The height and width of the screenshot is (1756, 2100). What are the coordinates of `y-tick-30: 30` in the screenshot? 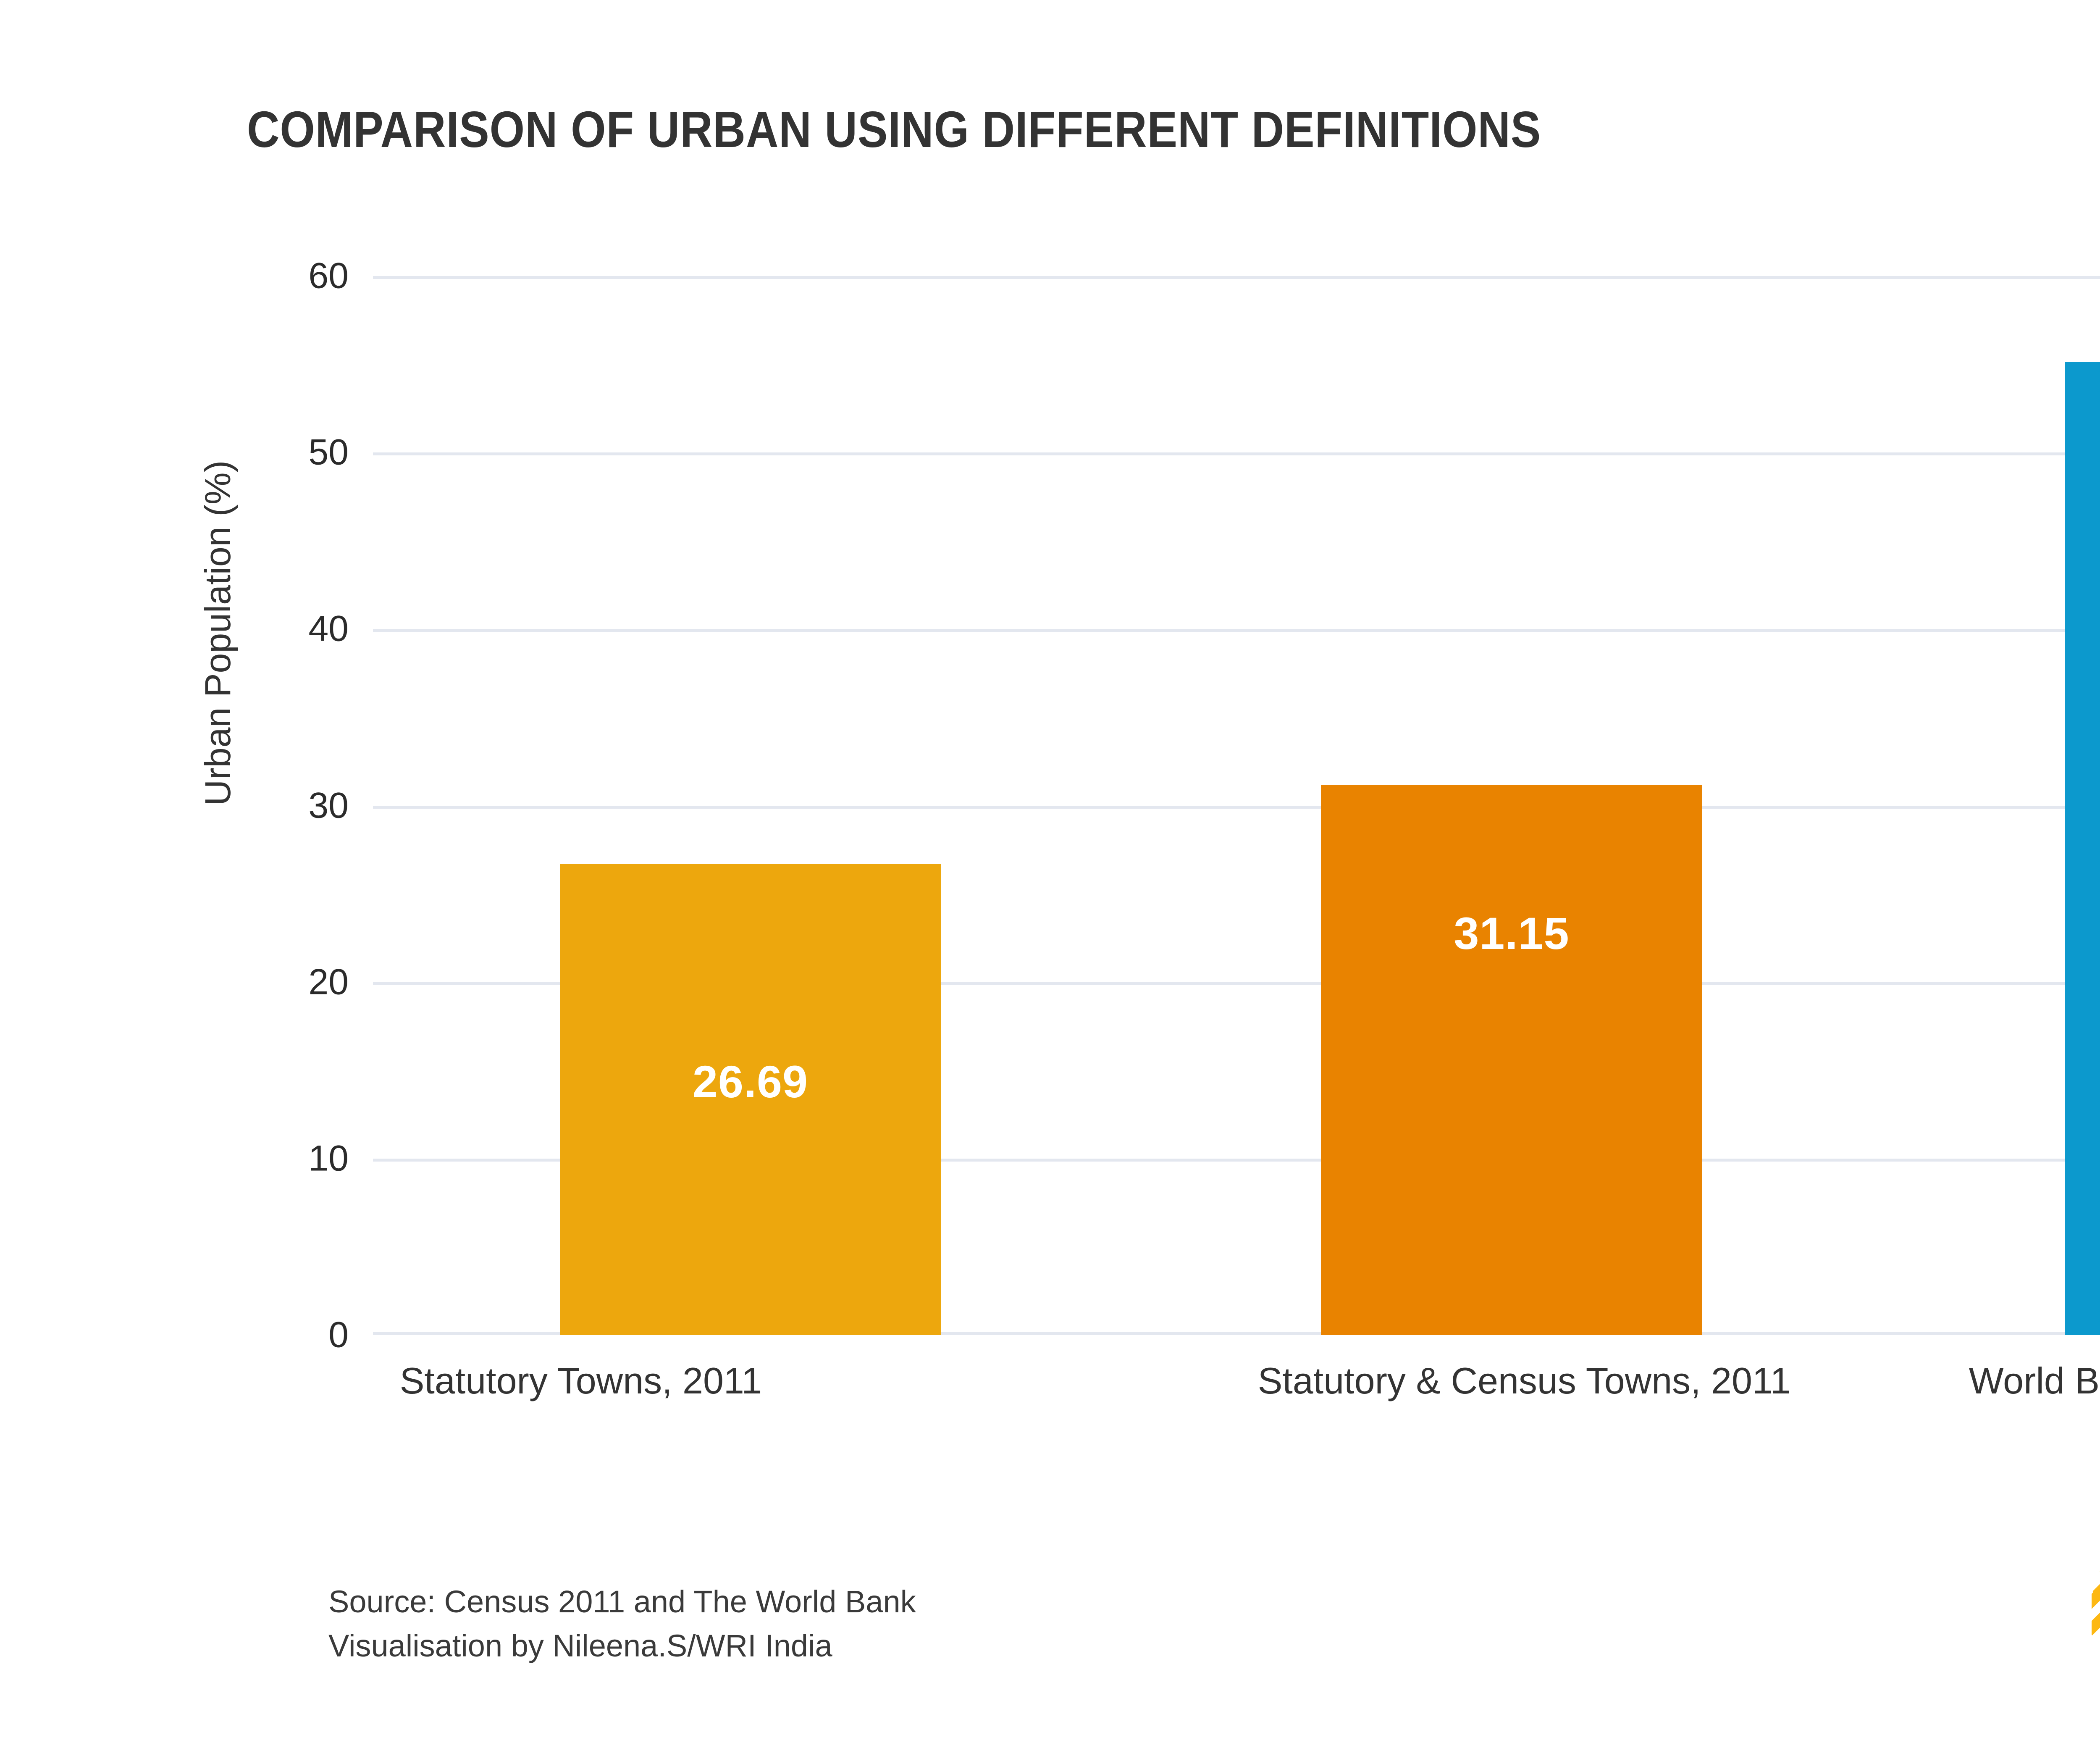 It's located at (328, 805).